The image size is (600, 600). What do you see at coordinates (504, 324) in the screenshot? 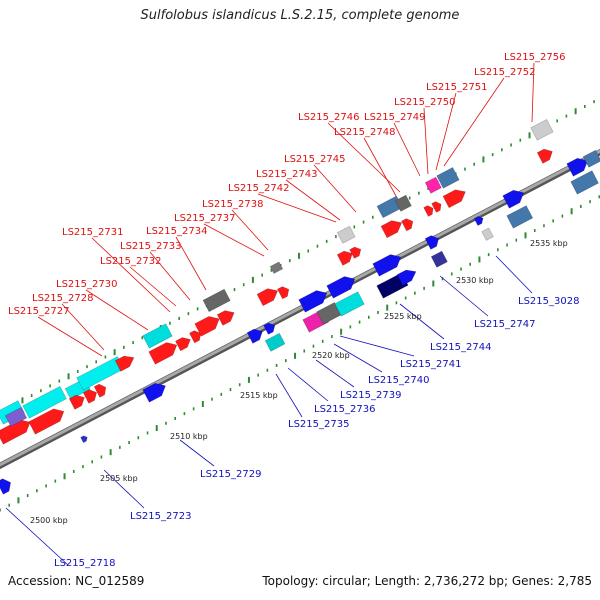
I see `reverse-gene-label: LS215_2747` at bounding box center [504, 324].